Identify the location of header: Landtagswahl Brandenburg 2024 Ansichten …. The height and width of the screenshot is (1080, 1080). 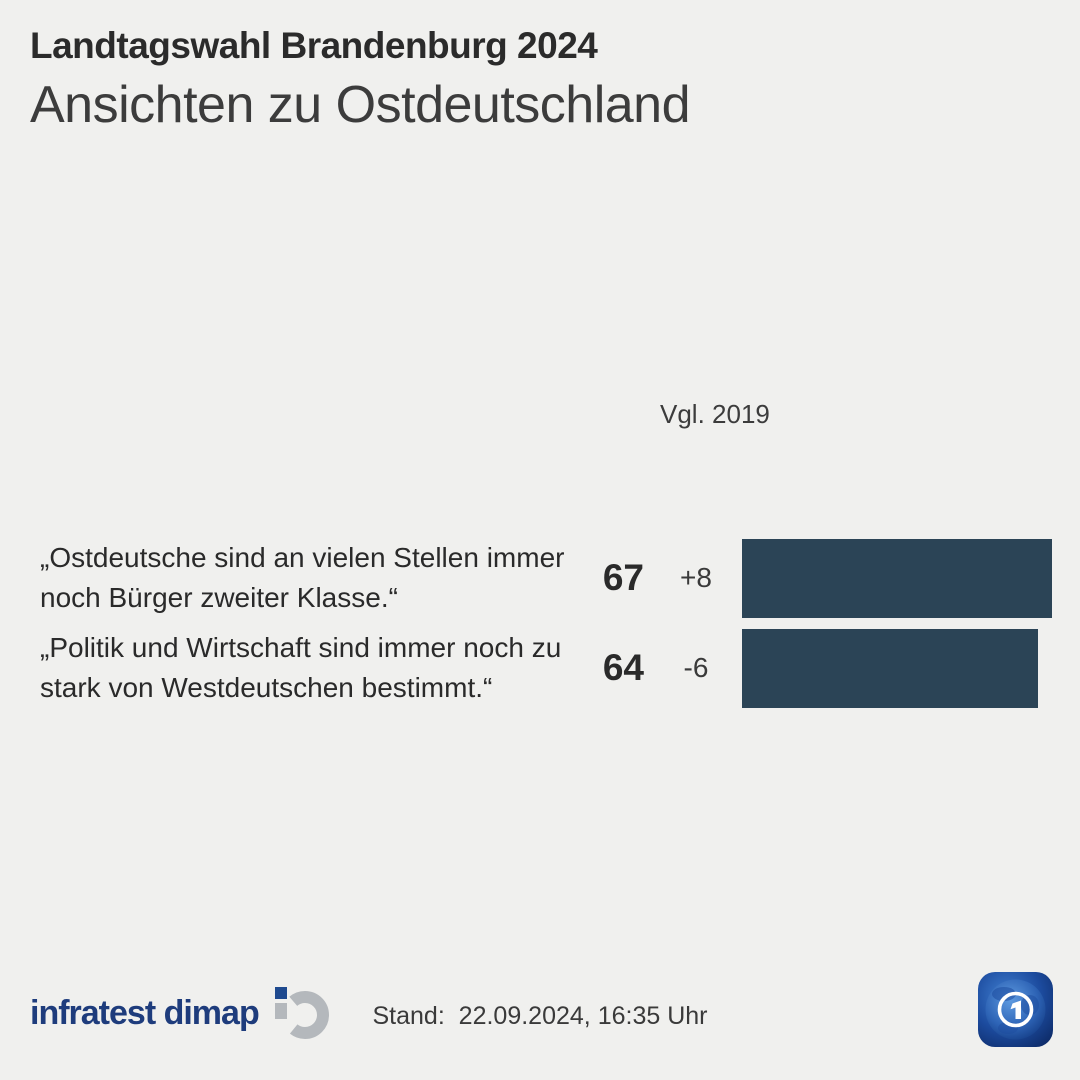
(360, 80).